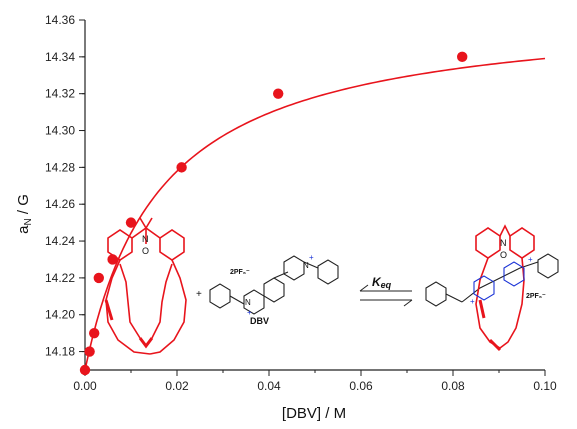 This screenshot has width=577, height=429. I want to click on complex-O-label: O, so click(503, 255).